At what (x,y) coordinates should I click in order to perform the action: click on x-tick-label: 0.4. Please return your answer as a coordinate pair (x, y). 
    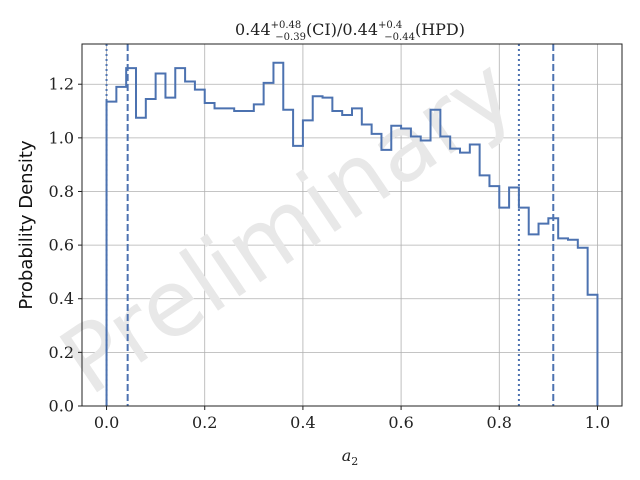
    Looking at the image, I should click on (302, 422).